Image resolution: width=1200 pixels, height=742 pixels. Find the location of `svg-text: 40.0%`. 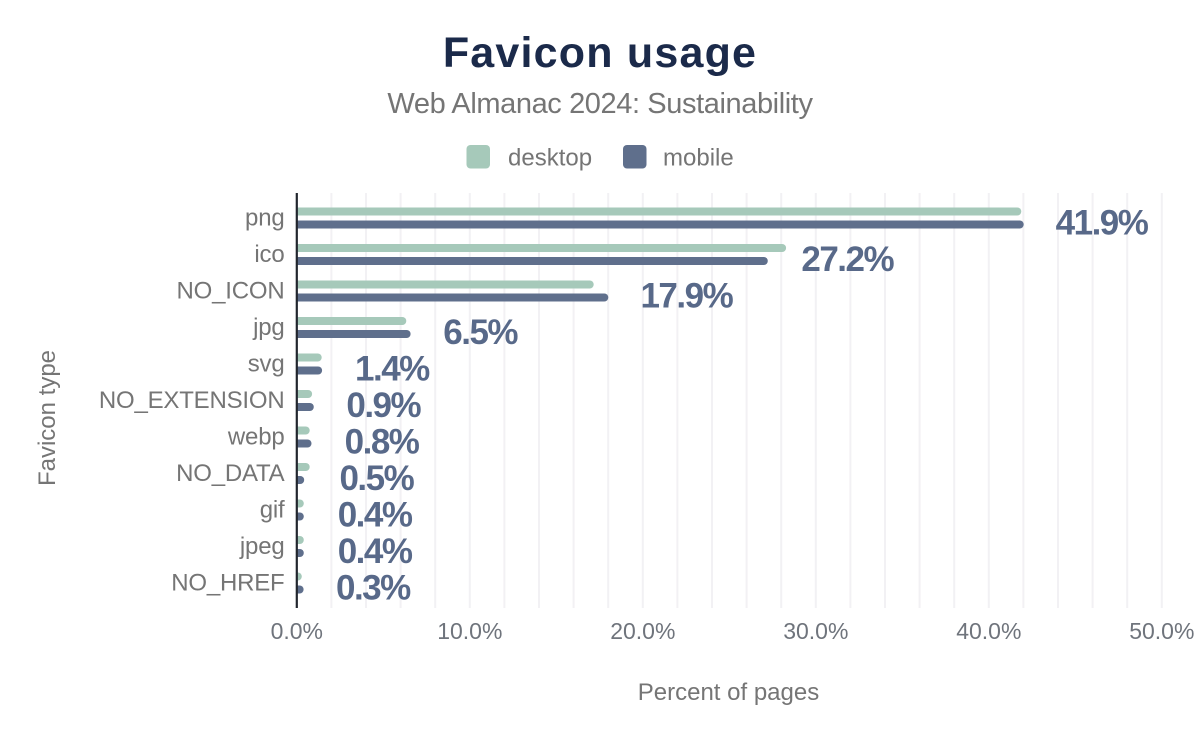

svg-text: 40.0% is located at coordinates (988, 631).